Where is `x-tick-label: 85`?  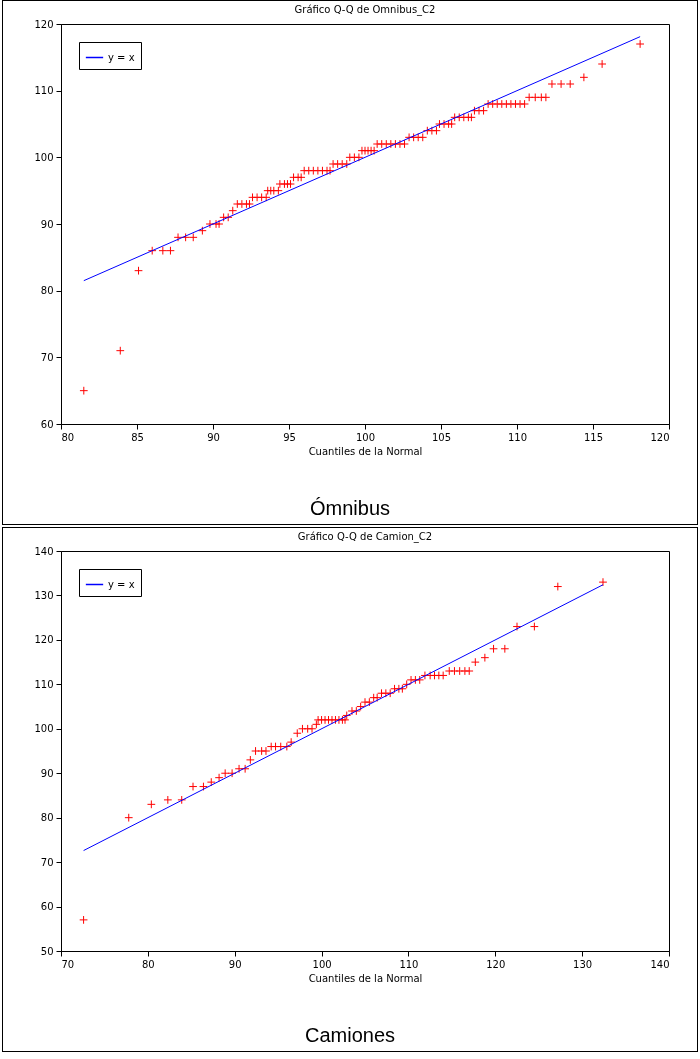 x-tick-label: 85 is located at coordinates (137, 437).